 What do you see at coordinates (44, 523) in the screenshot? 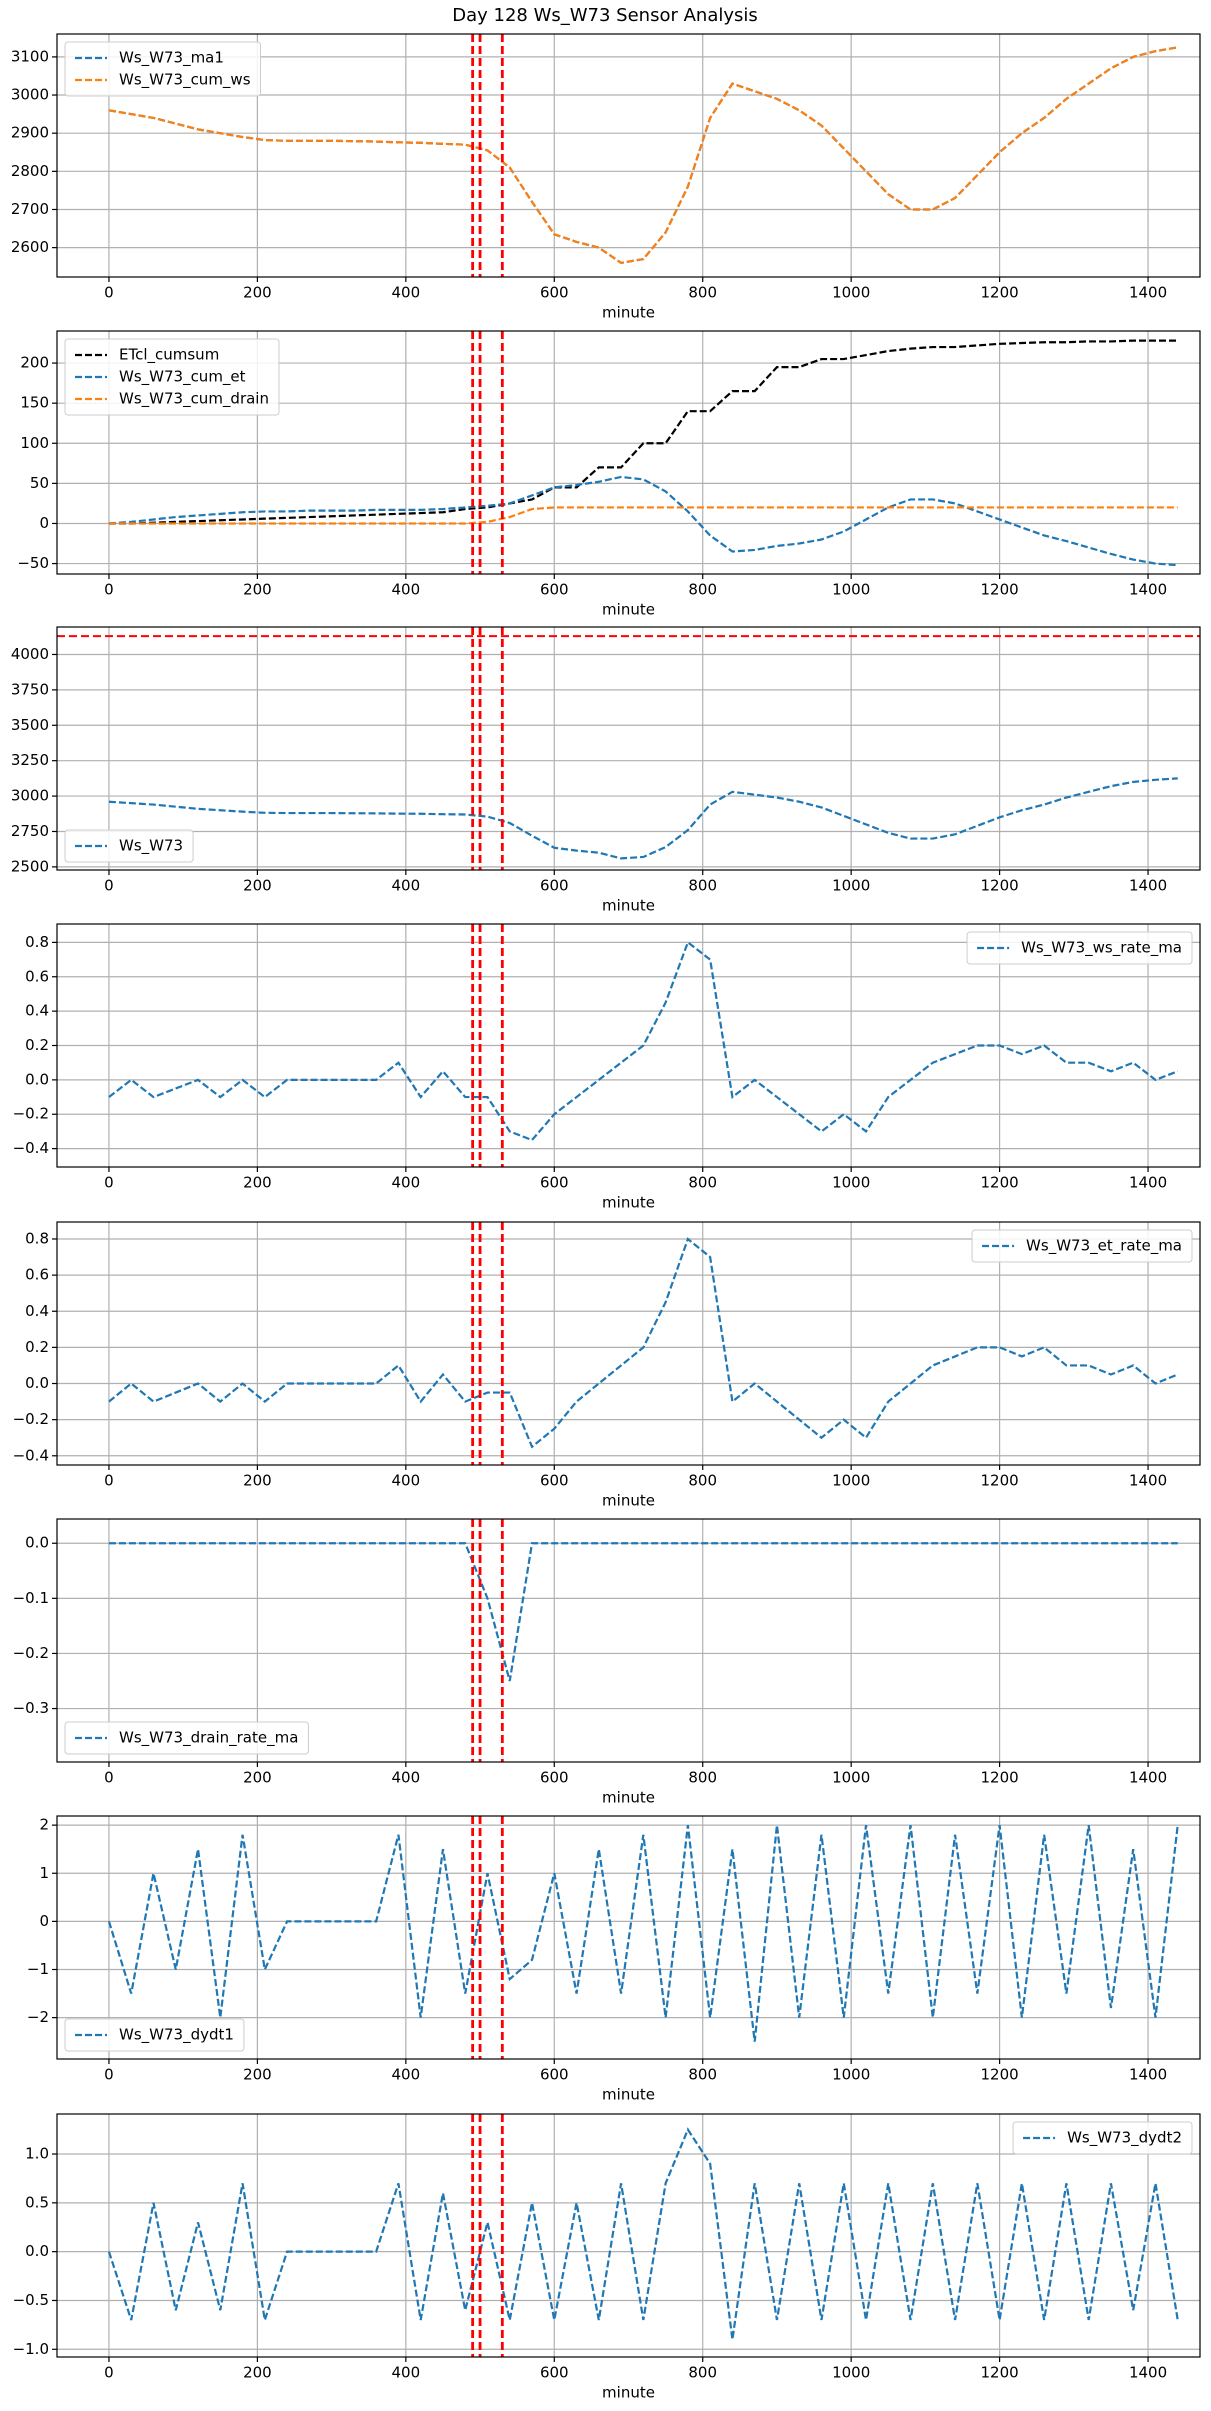
I see `y-tick-label: 0` at bounding box center [44, 523].